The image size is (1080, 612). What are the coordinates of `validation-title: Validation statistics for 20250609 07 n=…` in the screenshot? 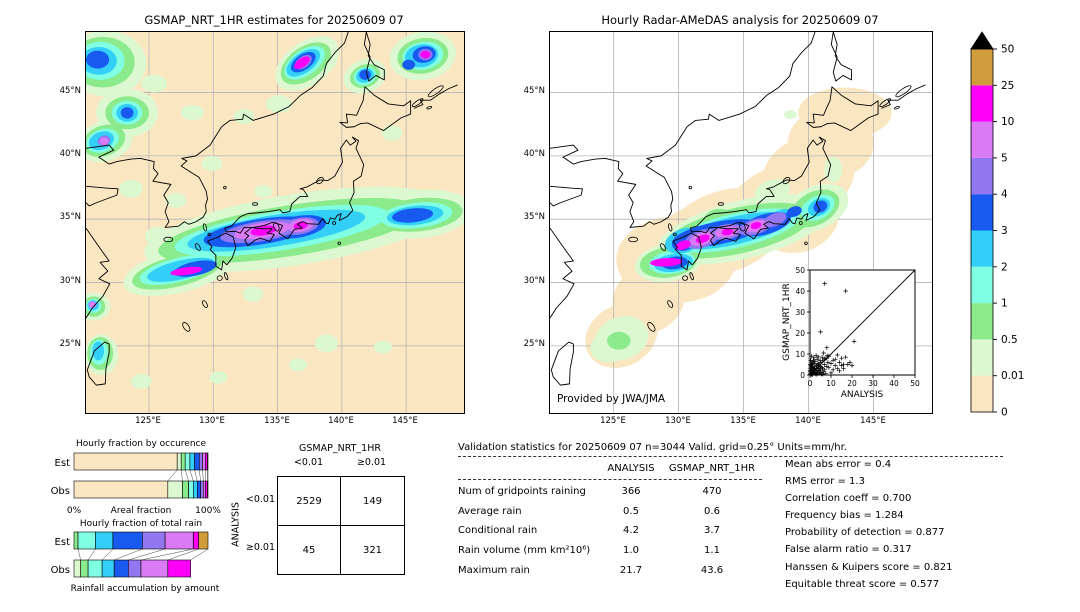 It's located at (652, 447).